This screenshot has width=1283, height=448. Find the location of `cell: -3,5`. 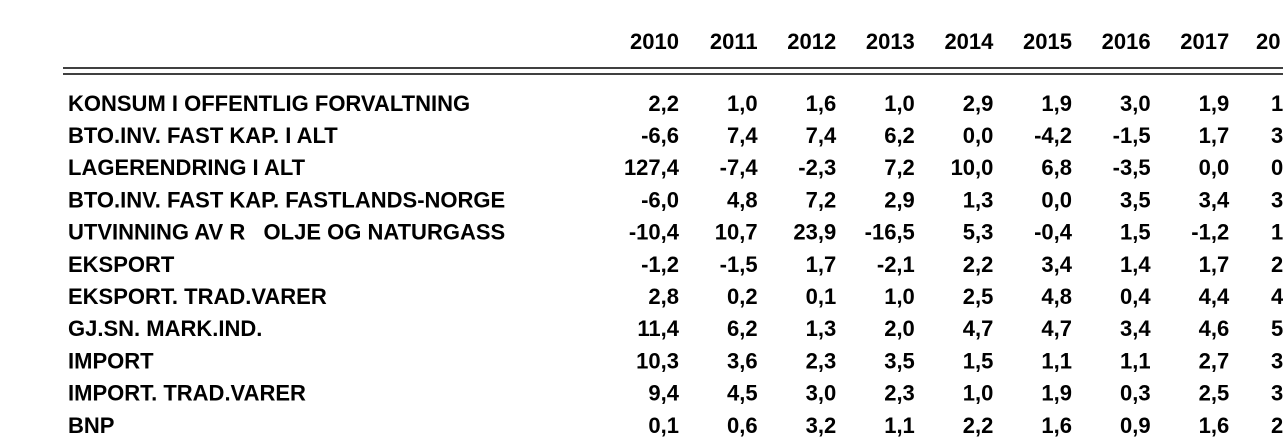

cell: -3,5 is located at coordinates (1132, 167).